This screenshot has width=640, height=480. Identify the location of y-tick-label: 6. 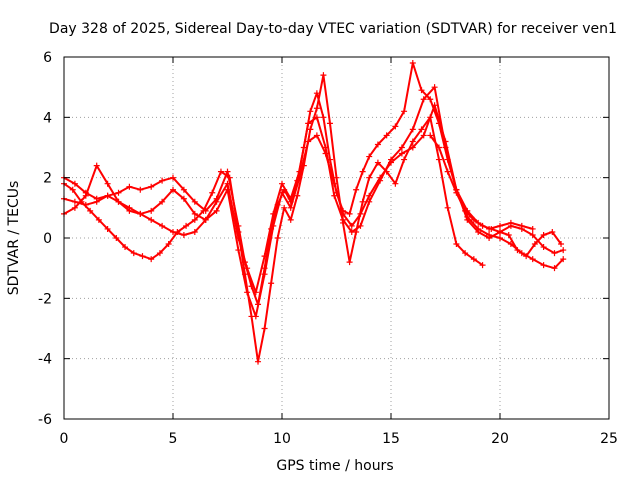
(47, 58).